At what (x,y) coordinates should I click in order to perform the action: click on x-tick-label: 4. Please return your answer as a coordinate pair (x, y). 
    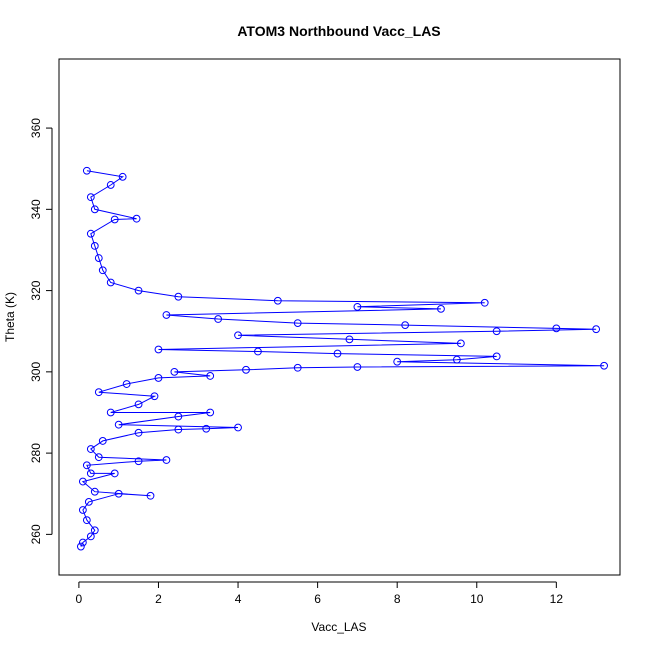
    Looking at the image, I should click on (238, 599).